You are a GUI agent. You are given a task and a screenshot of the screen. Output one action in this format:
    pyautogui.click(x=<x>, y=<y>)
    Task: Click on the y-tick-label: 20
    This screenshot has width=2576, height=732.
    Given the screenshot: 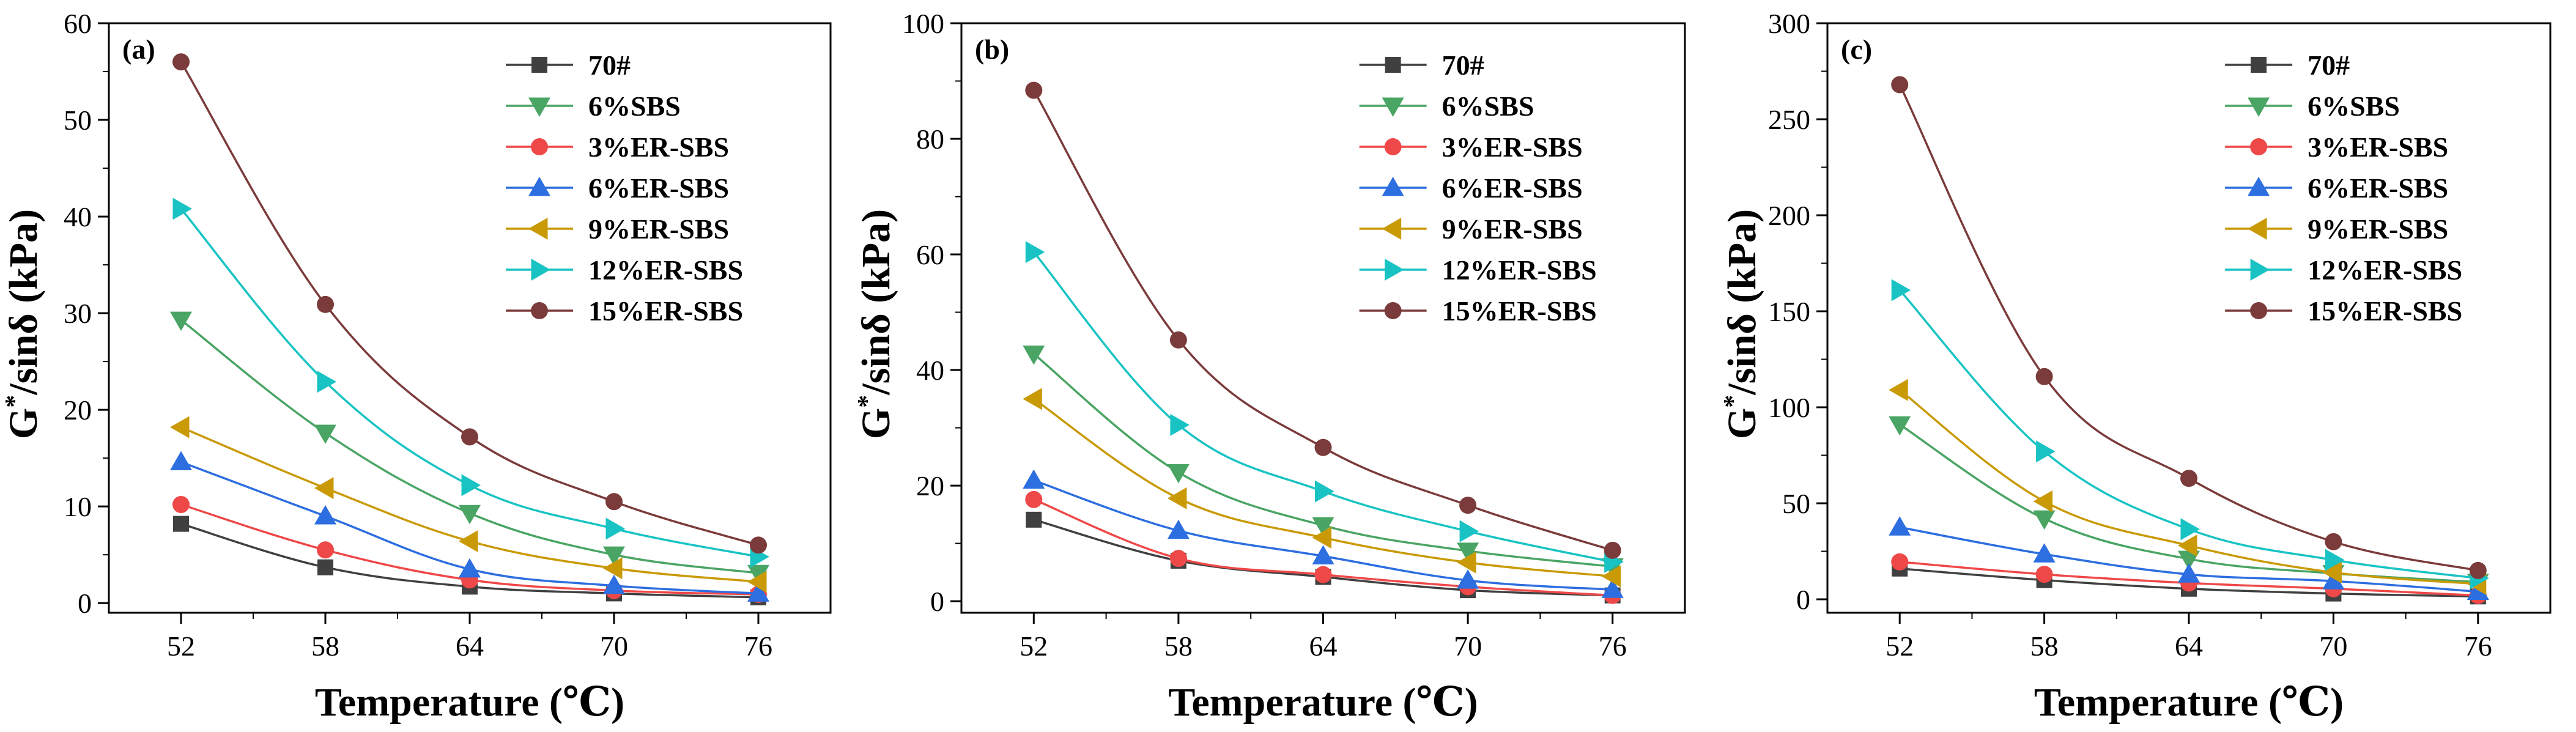 What is the action you would take?
    pyautogui.click(x=78, y=410)
    